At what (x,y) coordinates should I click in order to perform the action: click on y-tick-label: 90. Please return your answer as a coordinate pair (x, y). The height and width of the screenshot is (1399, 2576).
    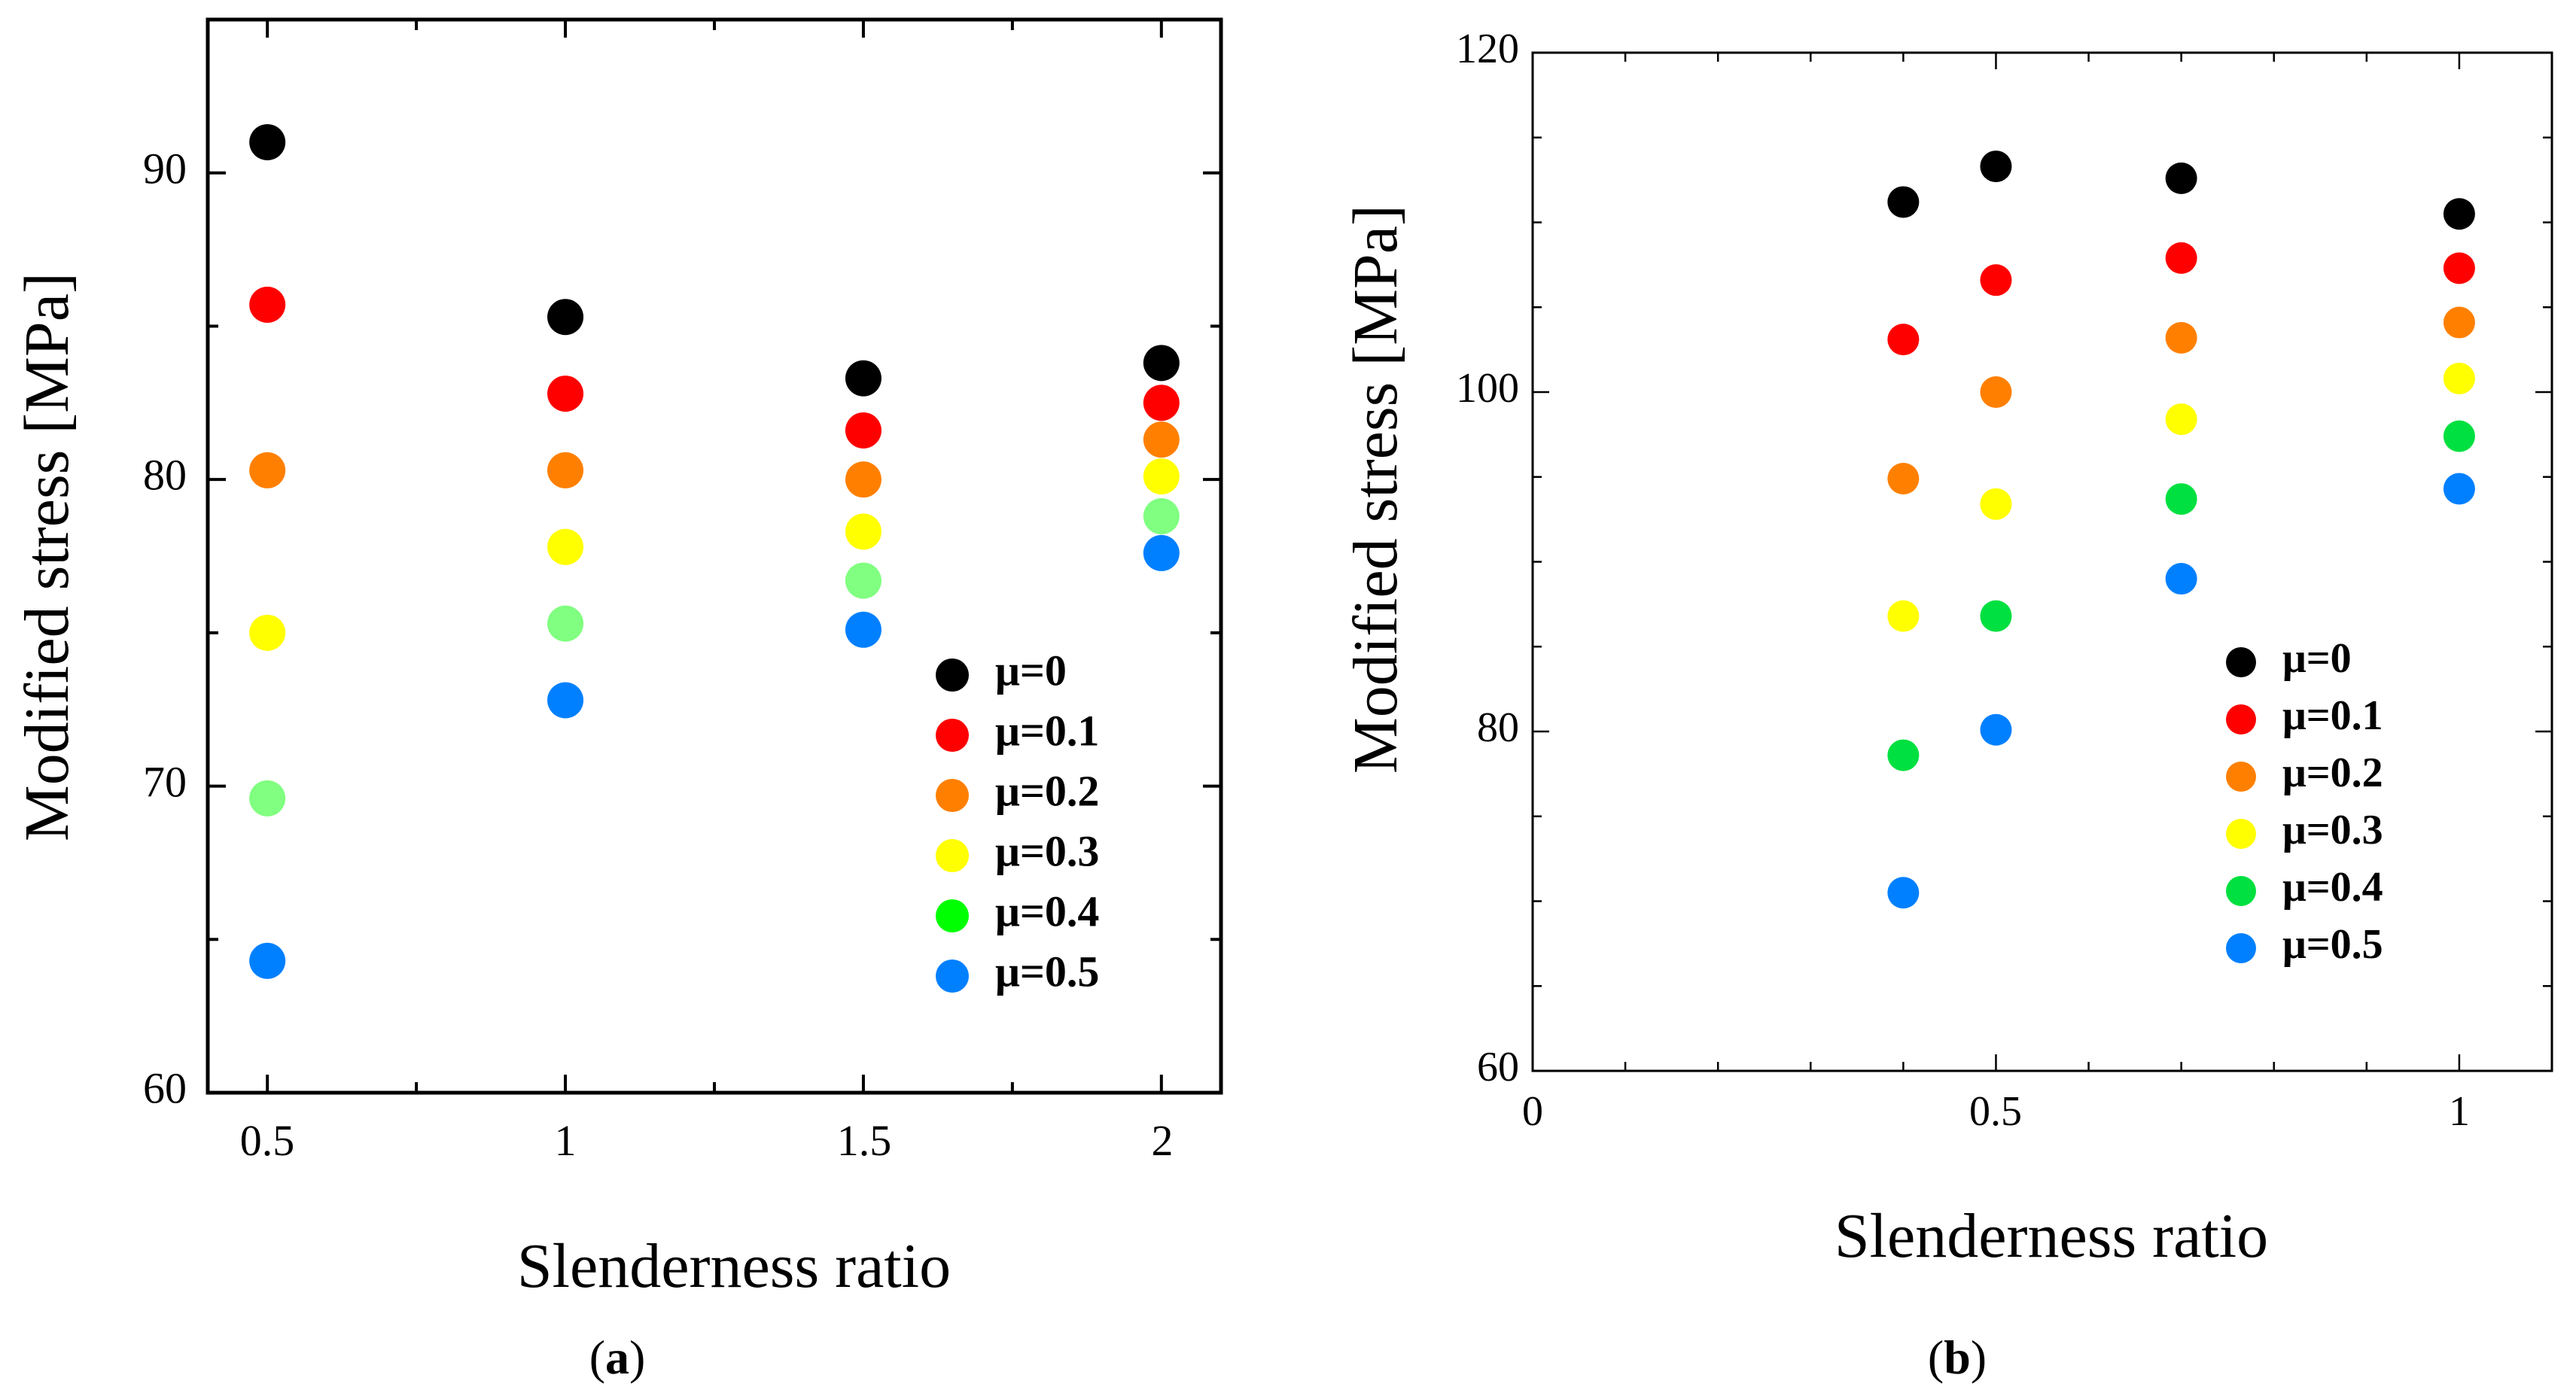
    Looking at the image, I should click on (165, 169).